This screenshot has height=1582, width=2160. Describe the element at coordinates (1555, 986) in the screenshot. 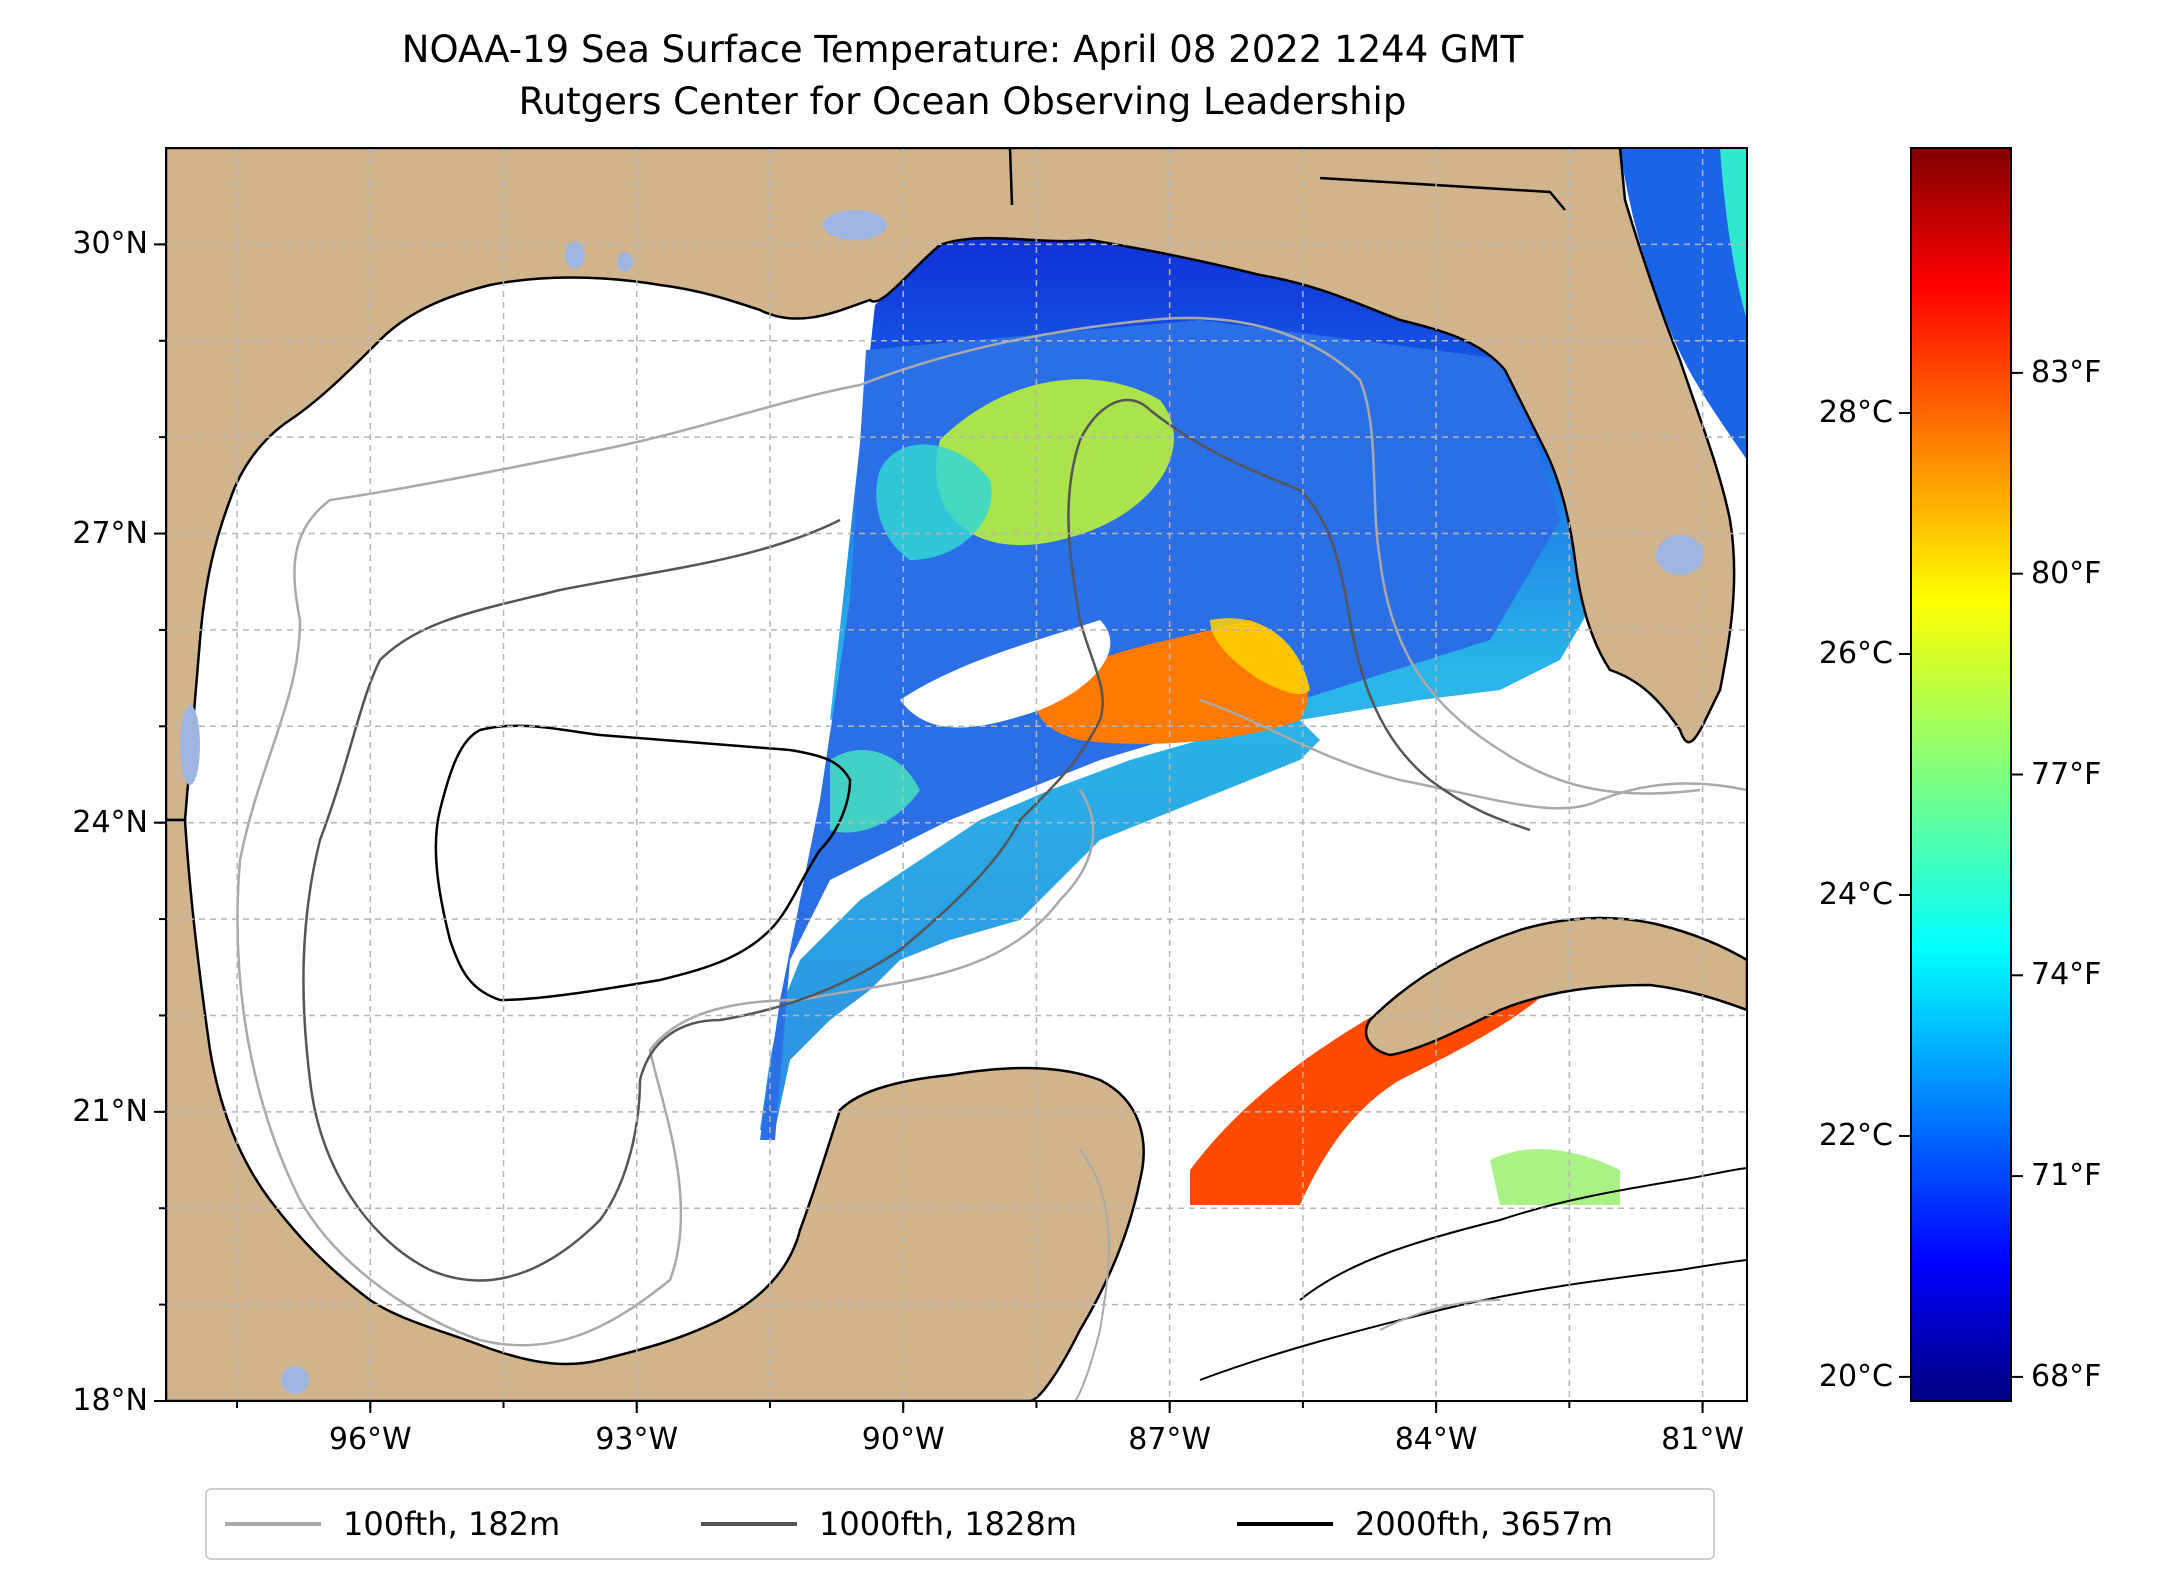

I see `land-cuba` at that location.